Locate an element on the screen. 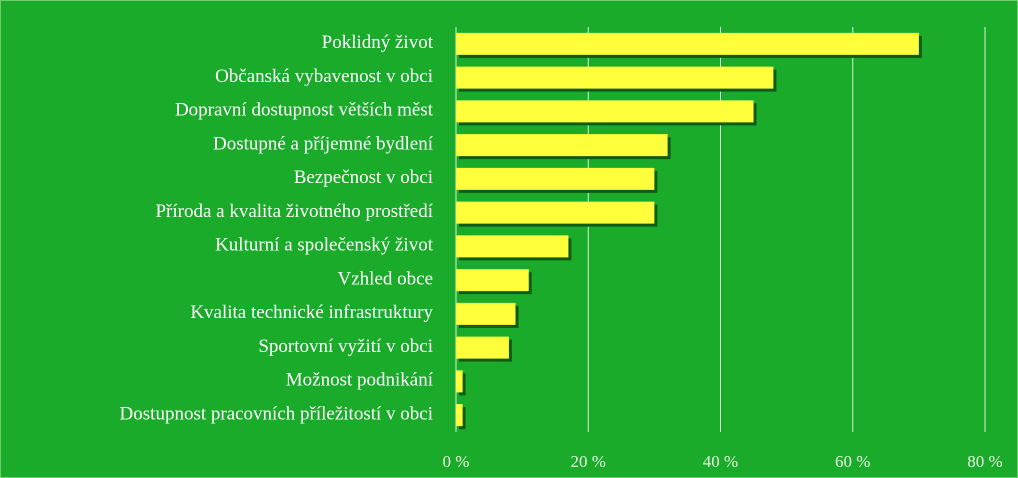 The width and height of the screenshot is (1018, 478). y-tick-label: Možnost podnikání is located at coordinates (360, 380).